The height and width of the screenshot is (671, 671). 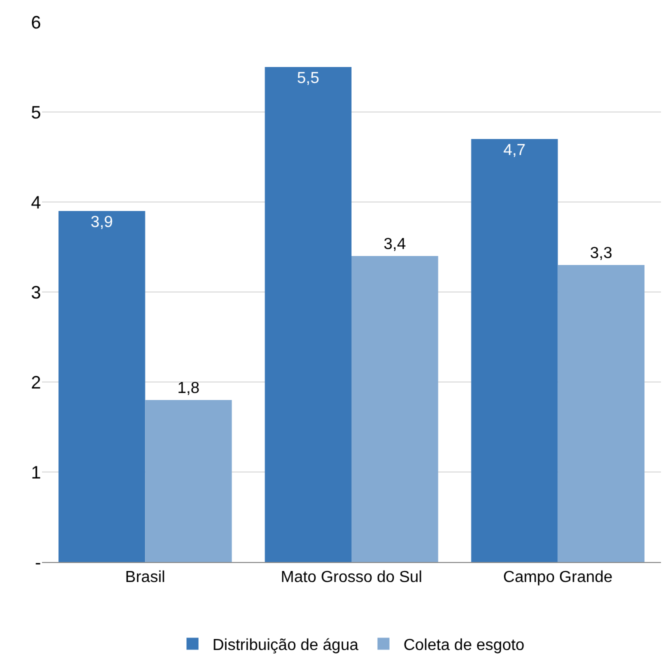 What do you see at coordinates (35, 112) in the screenshot?
I see `y-tick-label: 5` at bounding box center [35, 112].